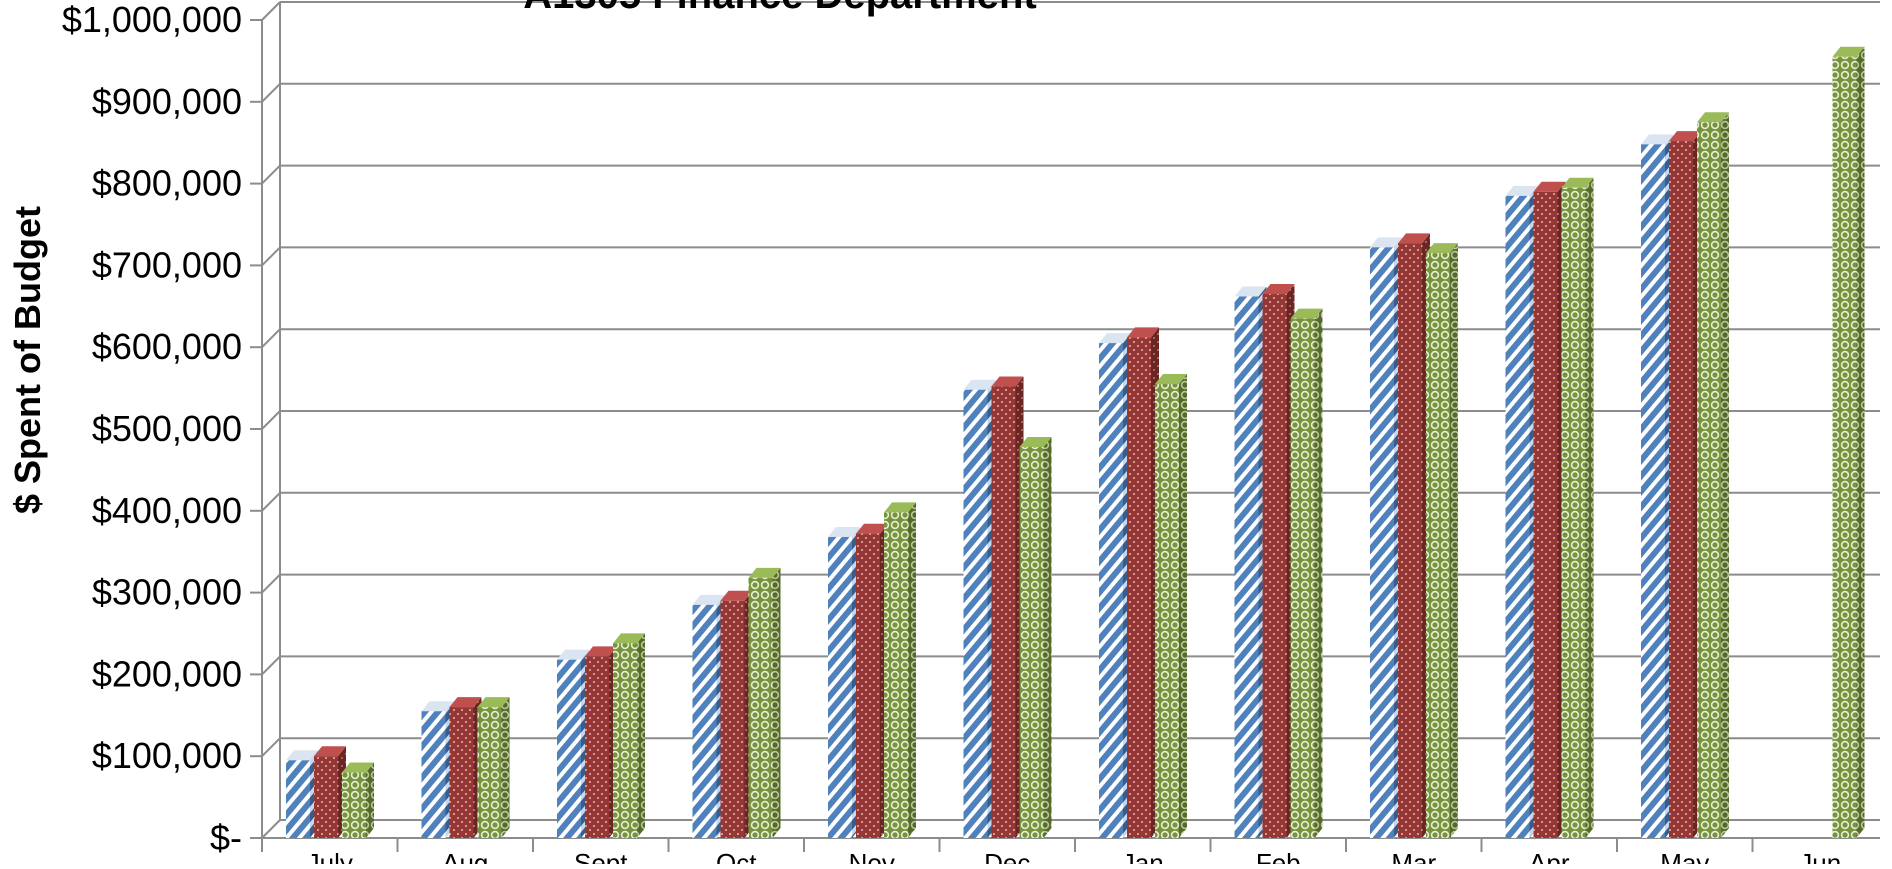 The width and height of the screenshot is (1892, 869). I want to click on x-tick-label: Oct, so click(736, 856).